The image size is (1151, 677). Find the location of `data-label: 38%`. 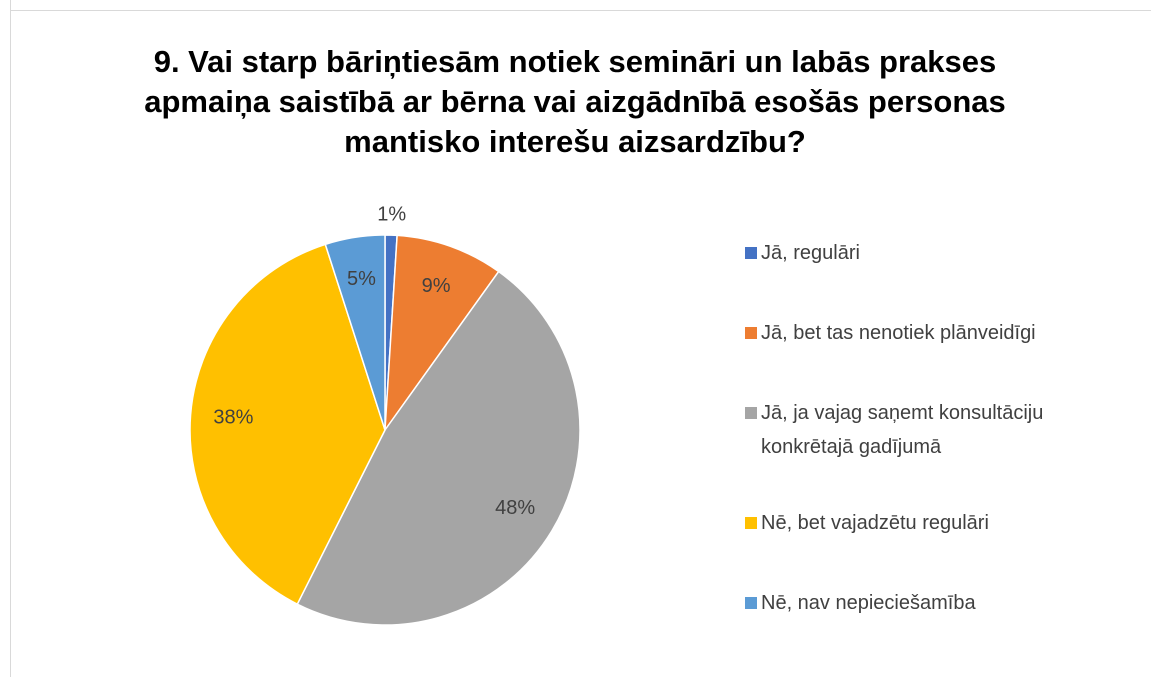

data-label: 38% is located at coordinates (233, 417).